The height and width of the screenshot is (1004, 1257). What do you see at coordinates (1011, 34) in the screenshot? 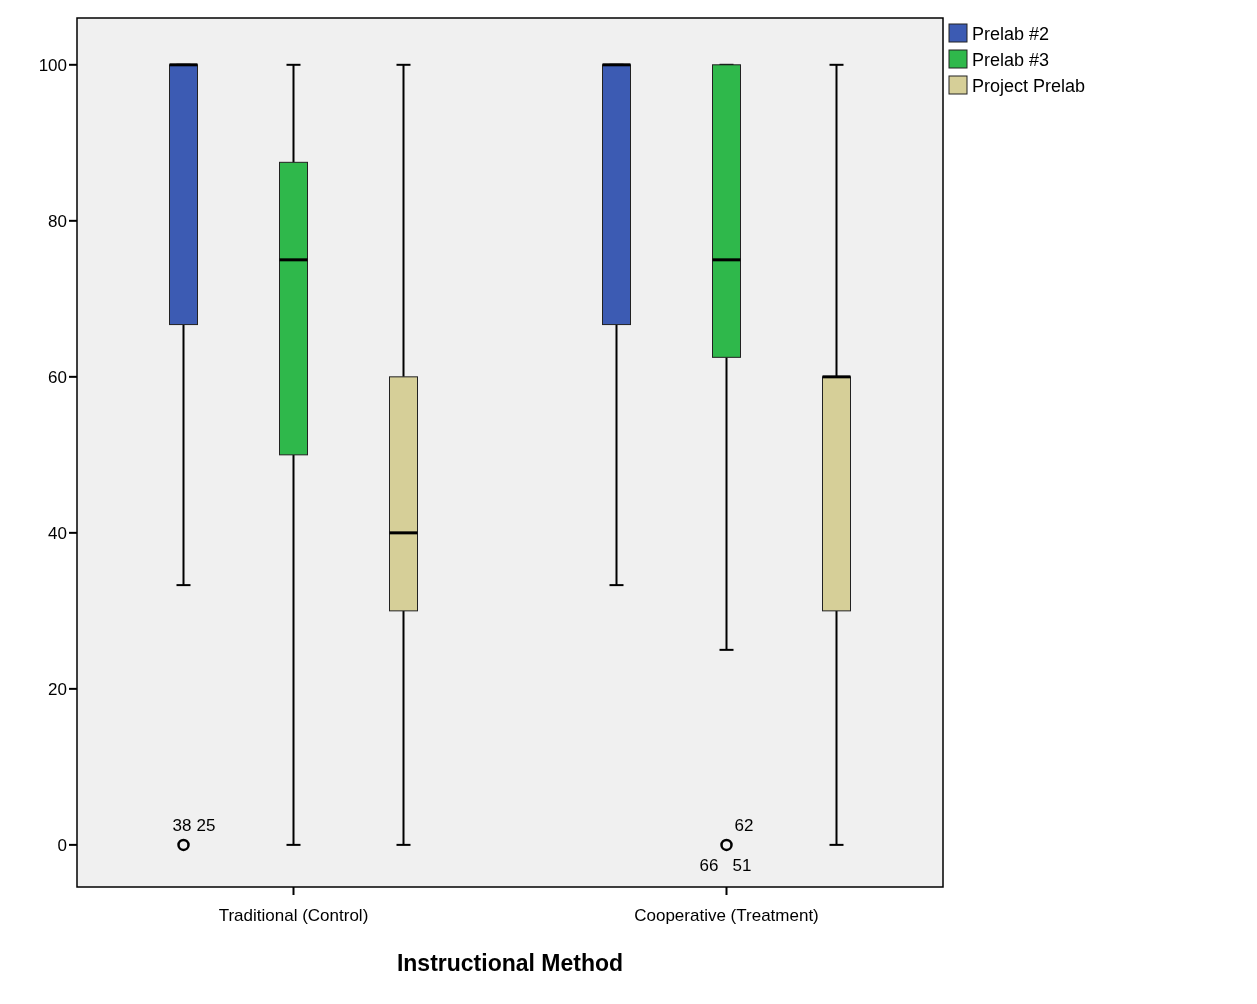
I see `legend-label: Prelab #2` at bounding box center [1011, 34].